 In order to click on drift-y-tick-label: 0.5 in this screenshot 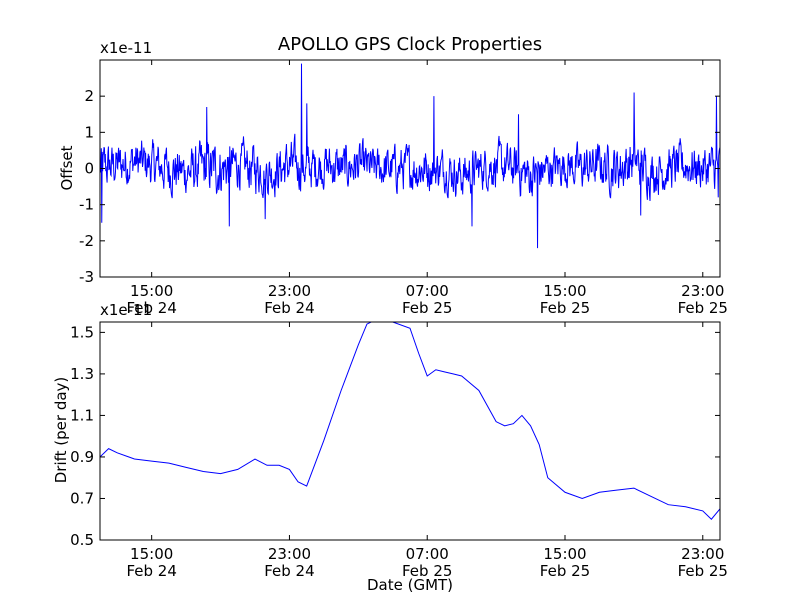, I will do `click(82, 540)`.